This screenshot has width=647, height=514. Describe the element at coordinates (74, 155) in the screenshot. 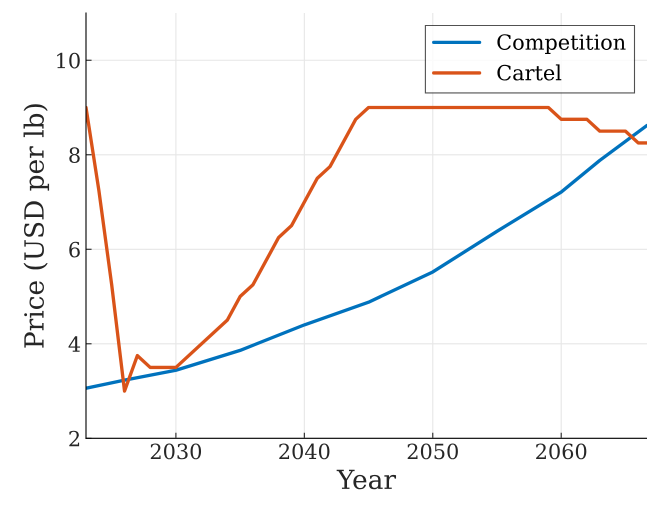

I see `y-tick-label: 8` at that location.